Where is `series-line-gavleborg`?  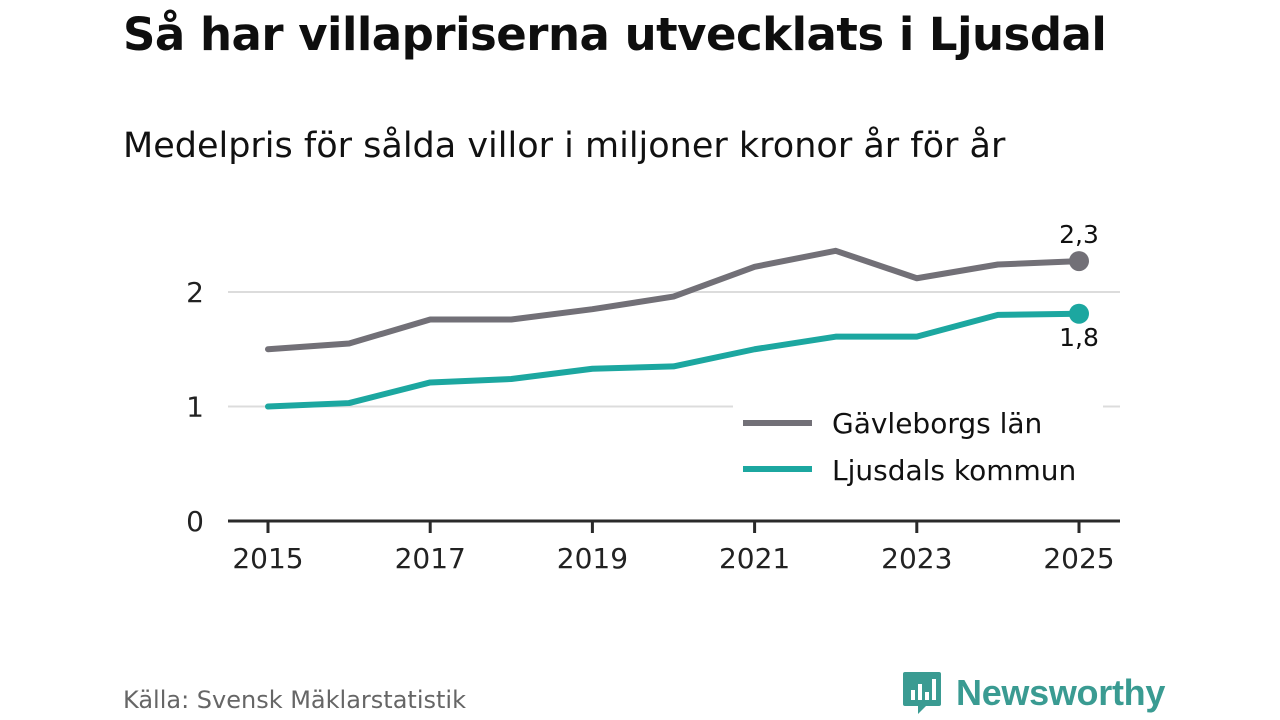
series-line-gavleborg is located at coordinates (673, 300).